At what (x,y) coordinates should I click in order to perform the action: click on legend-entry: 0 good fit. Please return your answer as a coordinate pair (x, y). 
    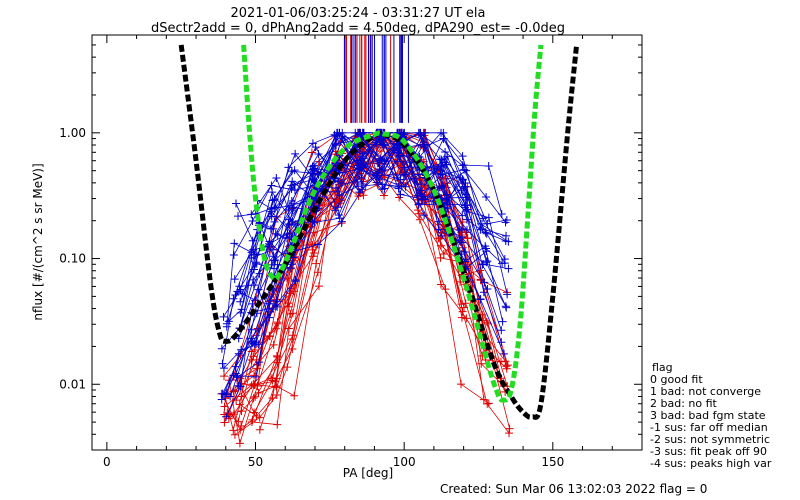
    Looking at the image, I should click on (676, 379).